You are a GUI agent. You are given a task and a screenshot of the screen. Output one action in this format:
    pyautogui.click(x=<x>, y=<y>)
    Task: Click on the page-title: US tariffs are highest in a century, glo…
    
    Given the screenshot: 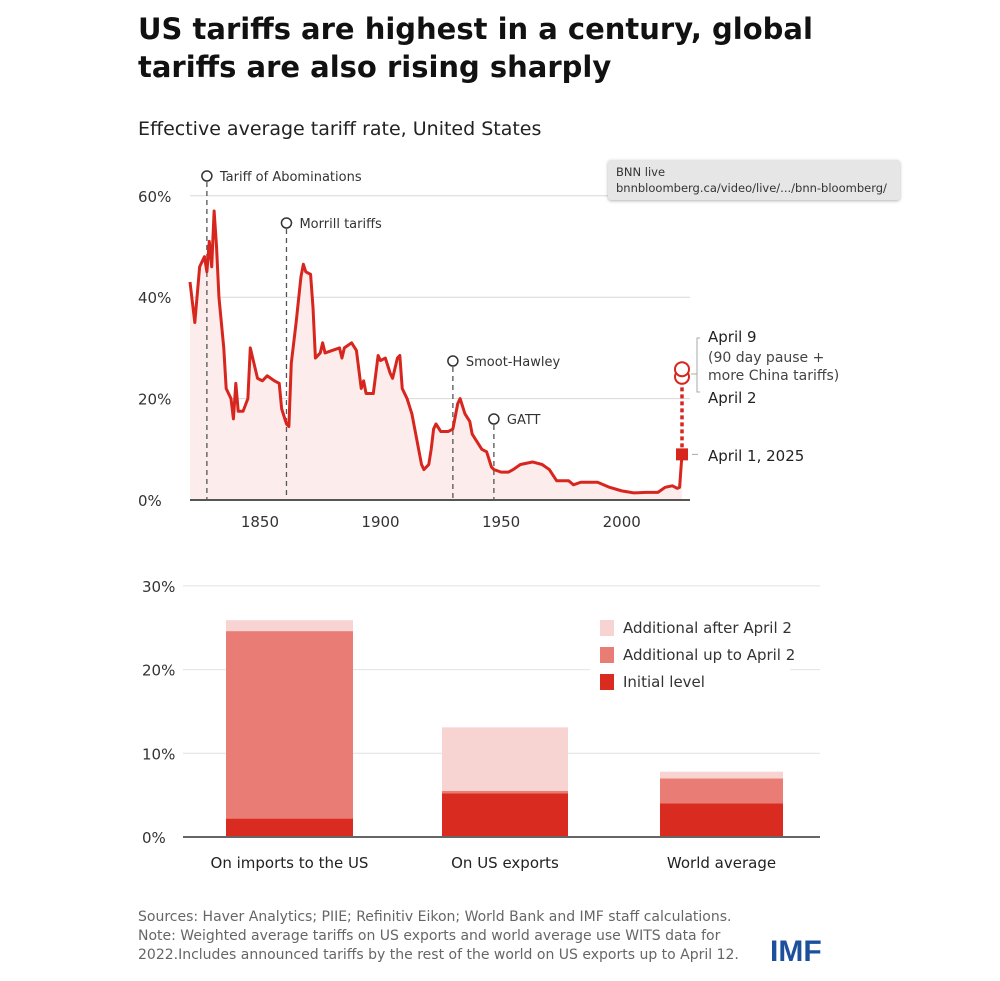 What is the action you would take?
    pyautogui.click(x=475, y=48)
    